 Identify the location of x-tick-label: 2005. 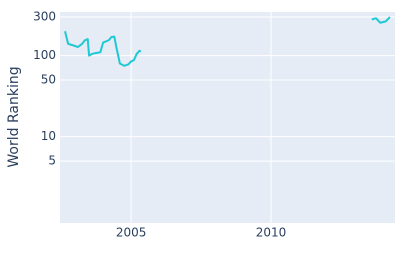
(131, 233).